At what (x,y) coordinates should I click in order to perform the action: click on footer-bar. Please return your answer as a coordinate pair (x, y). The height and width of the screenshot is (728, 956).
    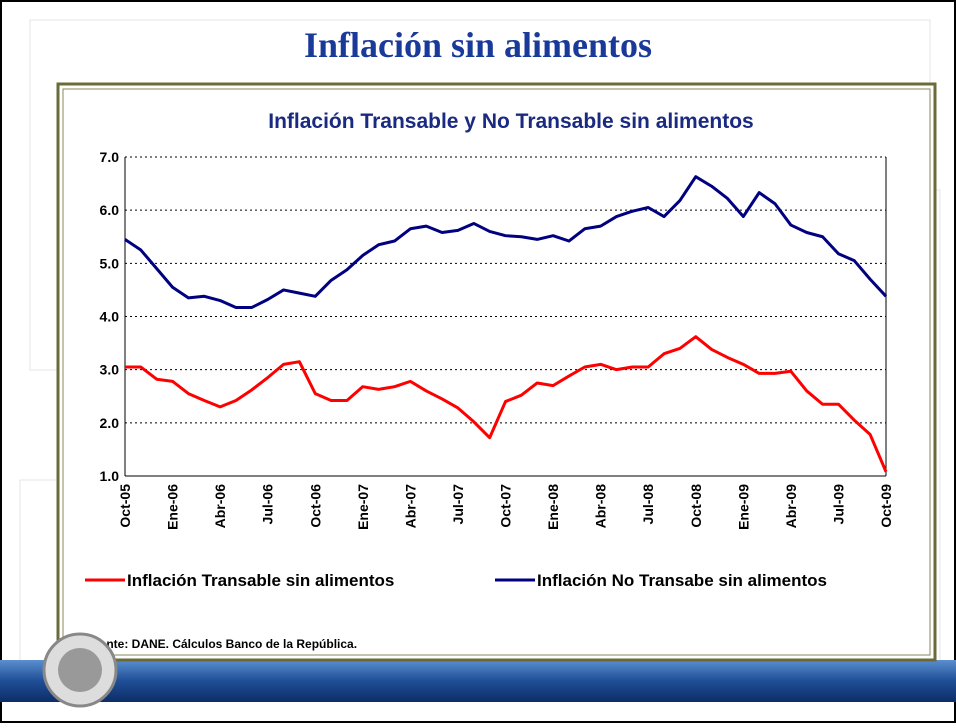
    Looking at the image, I should click on (478, 681).